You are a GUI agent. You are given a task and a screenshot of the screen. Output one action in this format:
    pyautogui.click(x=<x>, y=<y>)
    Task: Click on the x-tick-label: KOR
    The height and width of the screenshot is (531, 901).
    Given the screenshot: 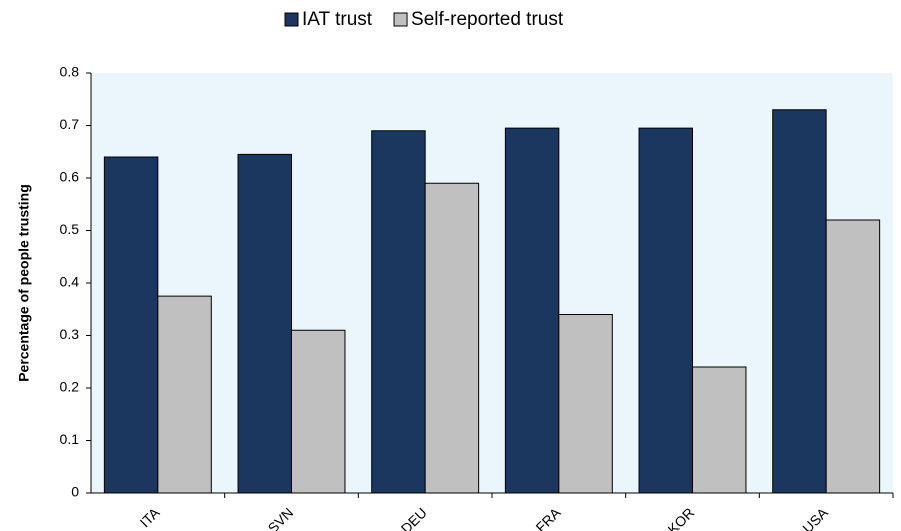 What is the action you would take?
    pyautogui.click(x=680, y=517)
    